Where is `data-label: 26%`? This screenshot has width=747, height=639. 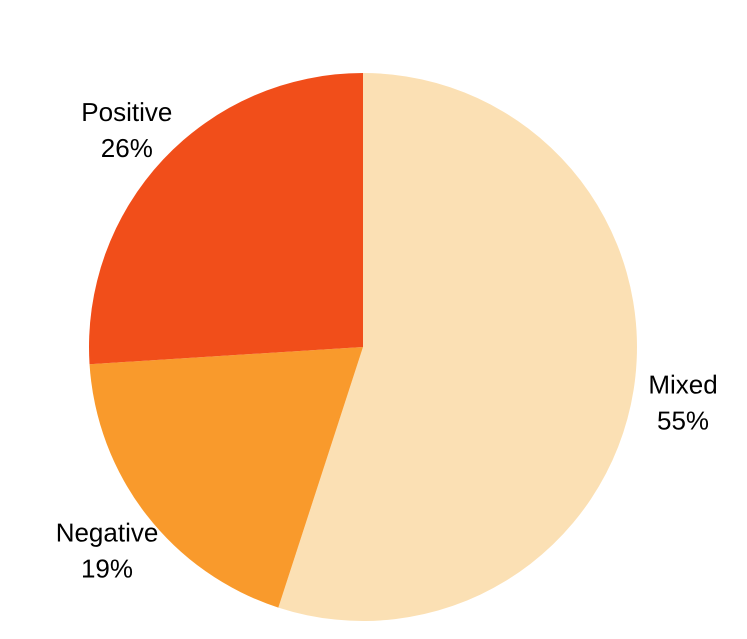 data-label: 26% is located at coordinates (126, 148).